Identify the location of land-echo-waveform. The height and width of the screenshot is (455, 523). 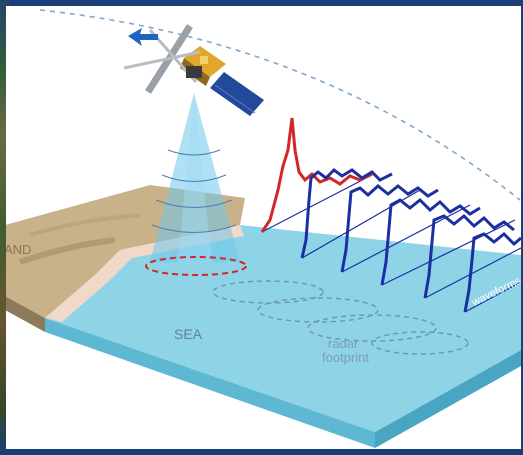
(316, 175).